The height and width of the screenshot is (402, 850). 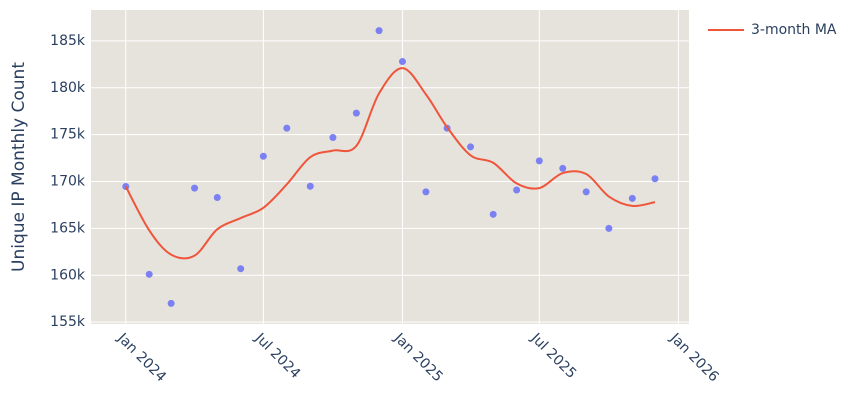 What do you see at coordinates (68, 228) in the screenshot?
I see `y-tick-label: 165k` at bounding box center [68, 228].